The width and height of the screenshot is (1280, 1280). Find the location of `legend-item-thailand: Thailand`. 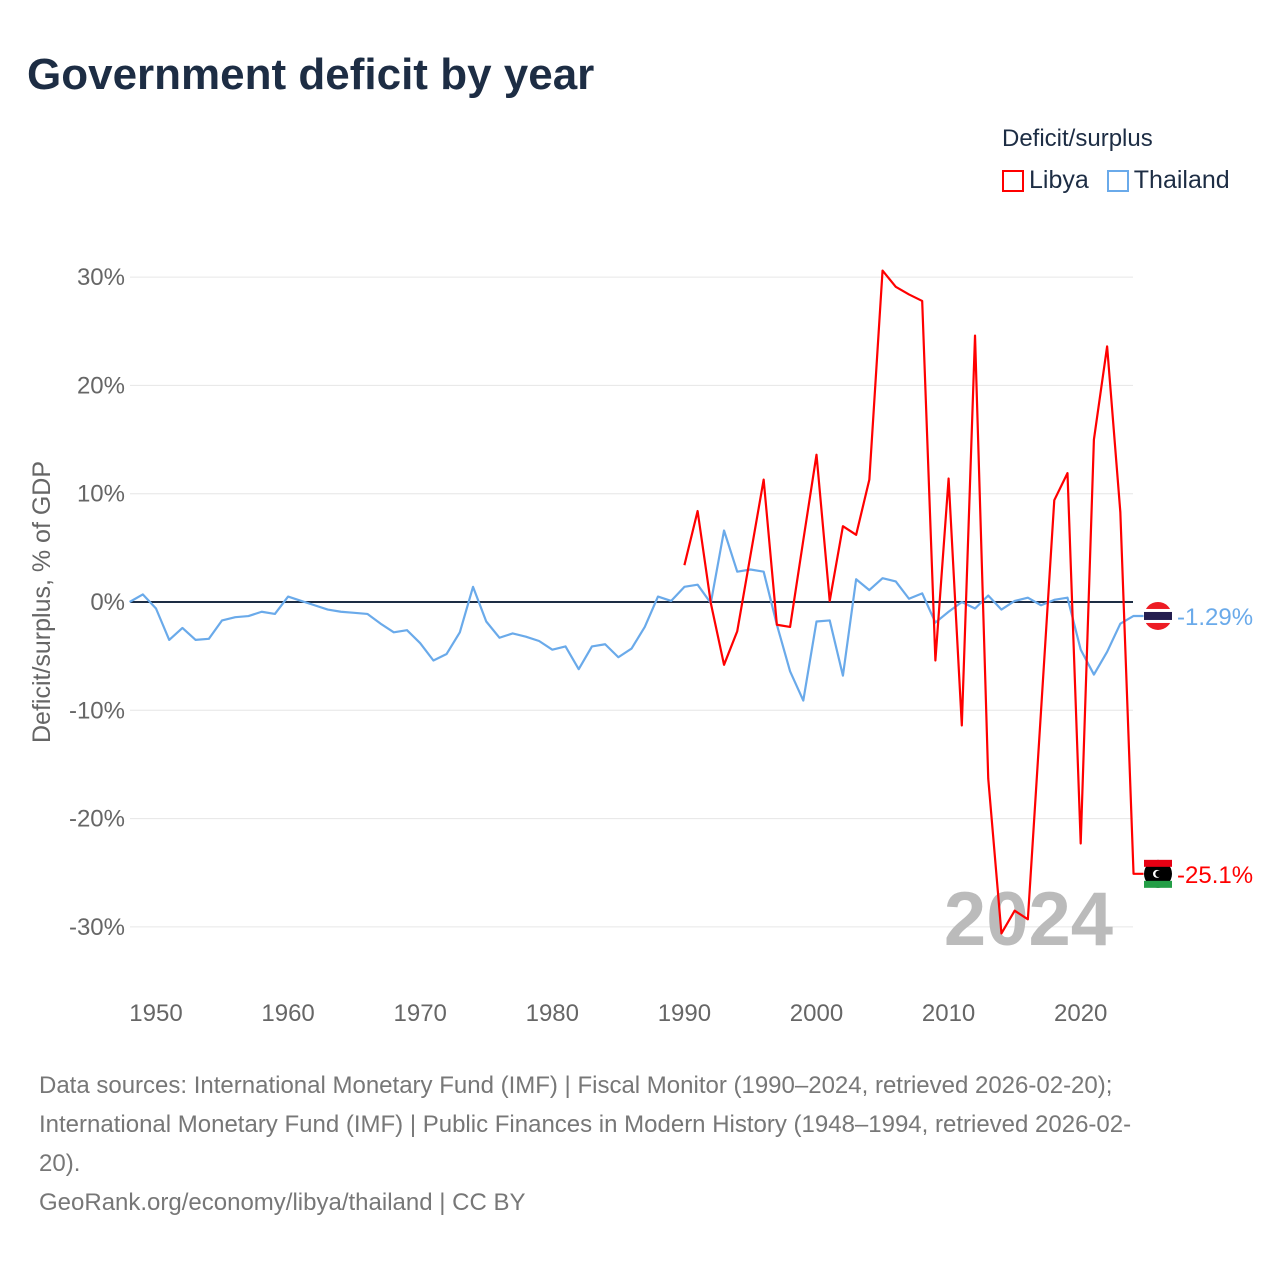

legend-item-thailand: Thailand is located at coordinates (1168, 180).